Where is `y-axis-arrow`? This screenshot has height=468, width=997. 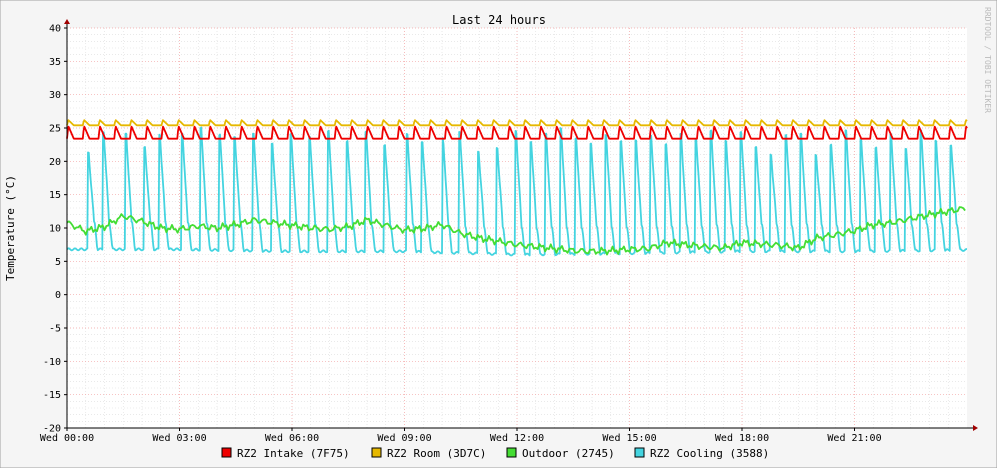
y-axis-arrow is located at coordinates (67, 21).